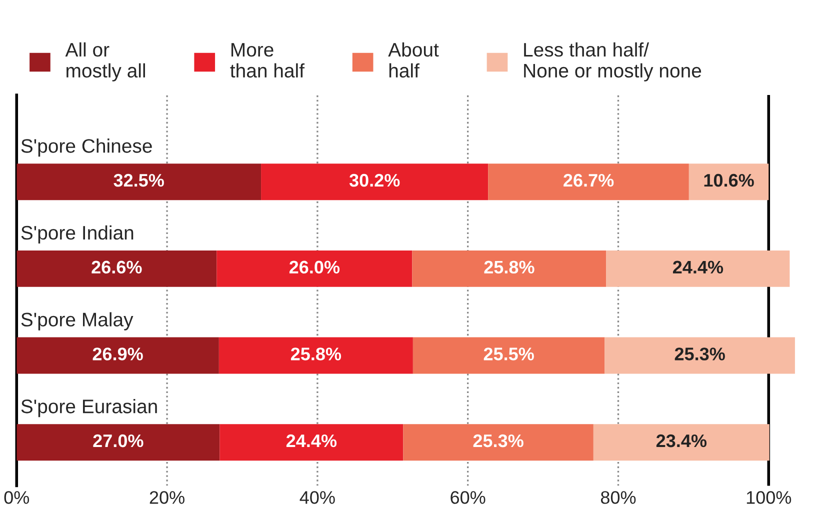 This screenshot has height=528, width=832. Describe the element at coordinates (17, 497) in the screenshot. I see `x-tick-label: 0%` at that location.